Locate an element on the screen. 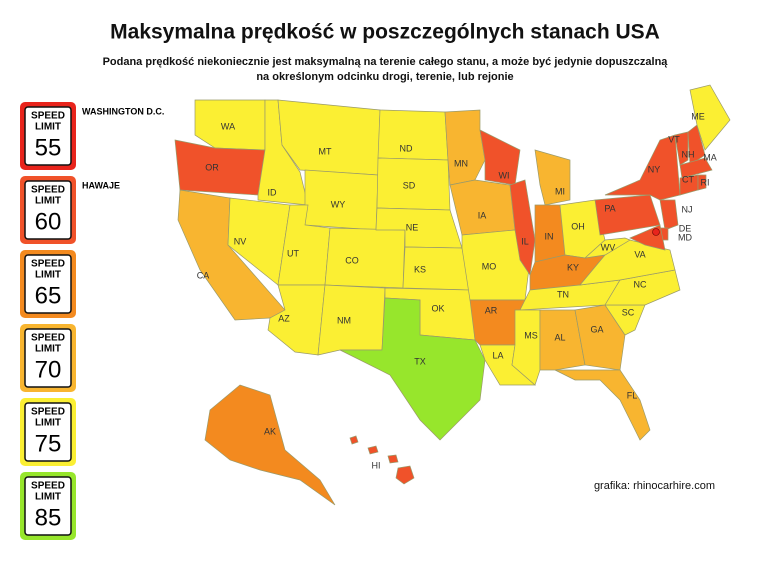  credit: grafika: rhinocarhire.com is located at coordinates (654, 486).